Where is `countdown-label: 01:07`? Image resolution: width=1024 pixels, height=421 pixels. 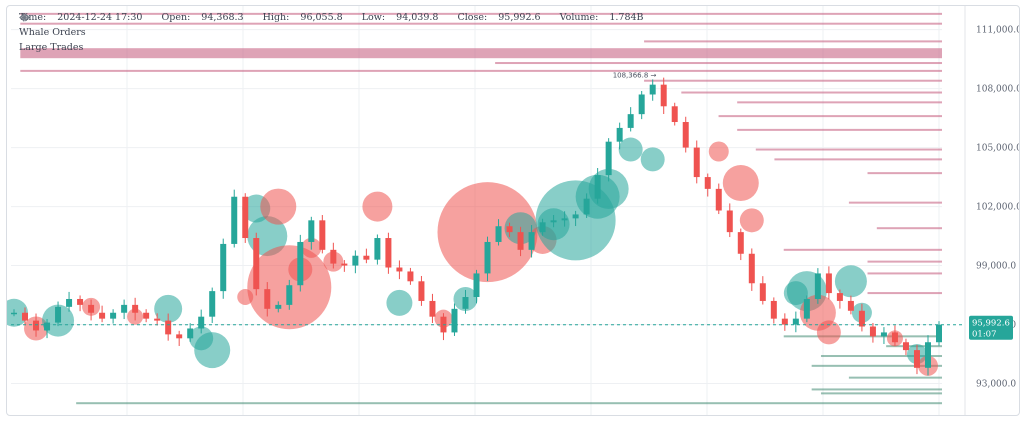
countdown-label: 01:07 is located at coordinates (984, 335).